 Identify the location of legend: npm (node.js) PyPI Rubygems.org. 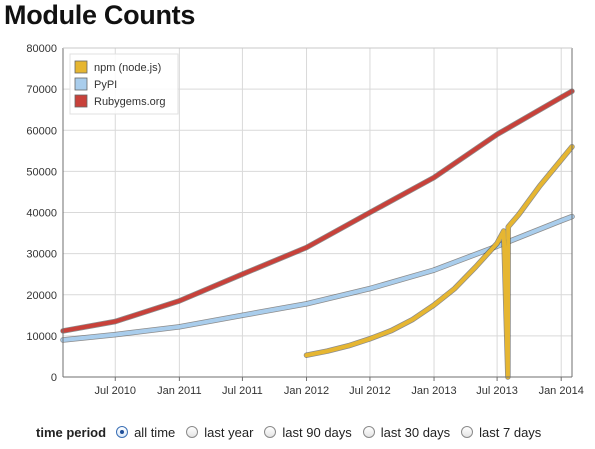
(124, 84).